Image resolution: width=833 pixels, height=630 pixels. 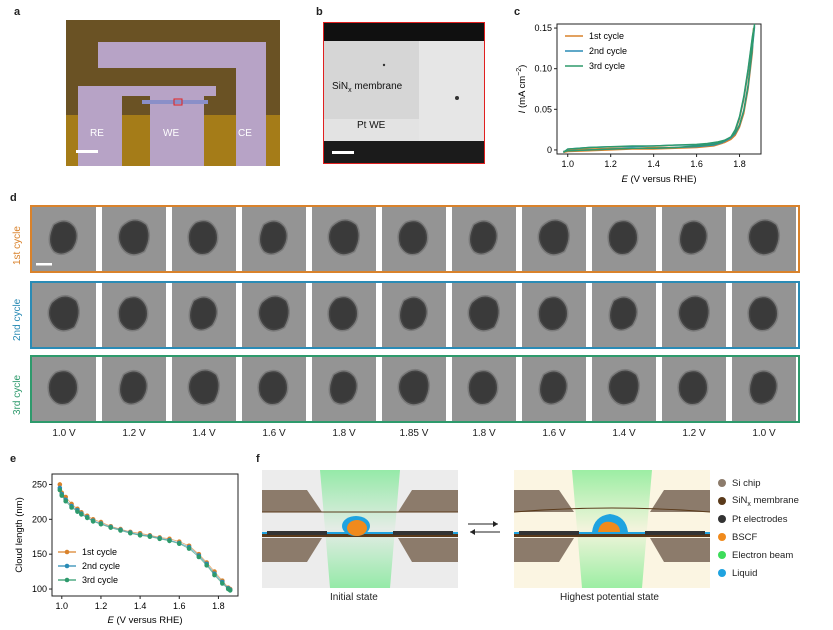 I want to click on x-tick-label: 1.2, so click(x=101, y=606).